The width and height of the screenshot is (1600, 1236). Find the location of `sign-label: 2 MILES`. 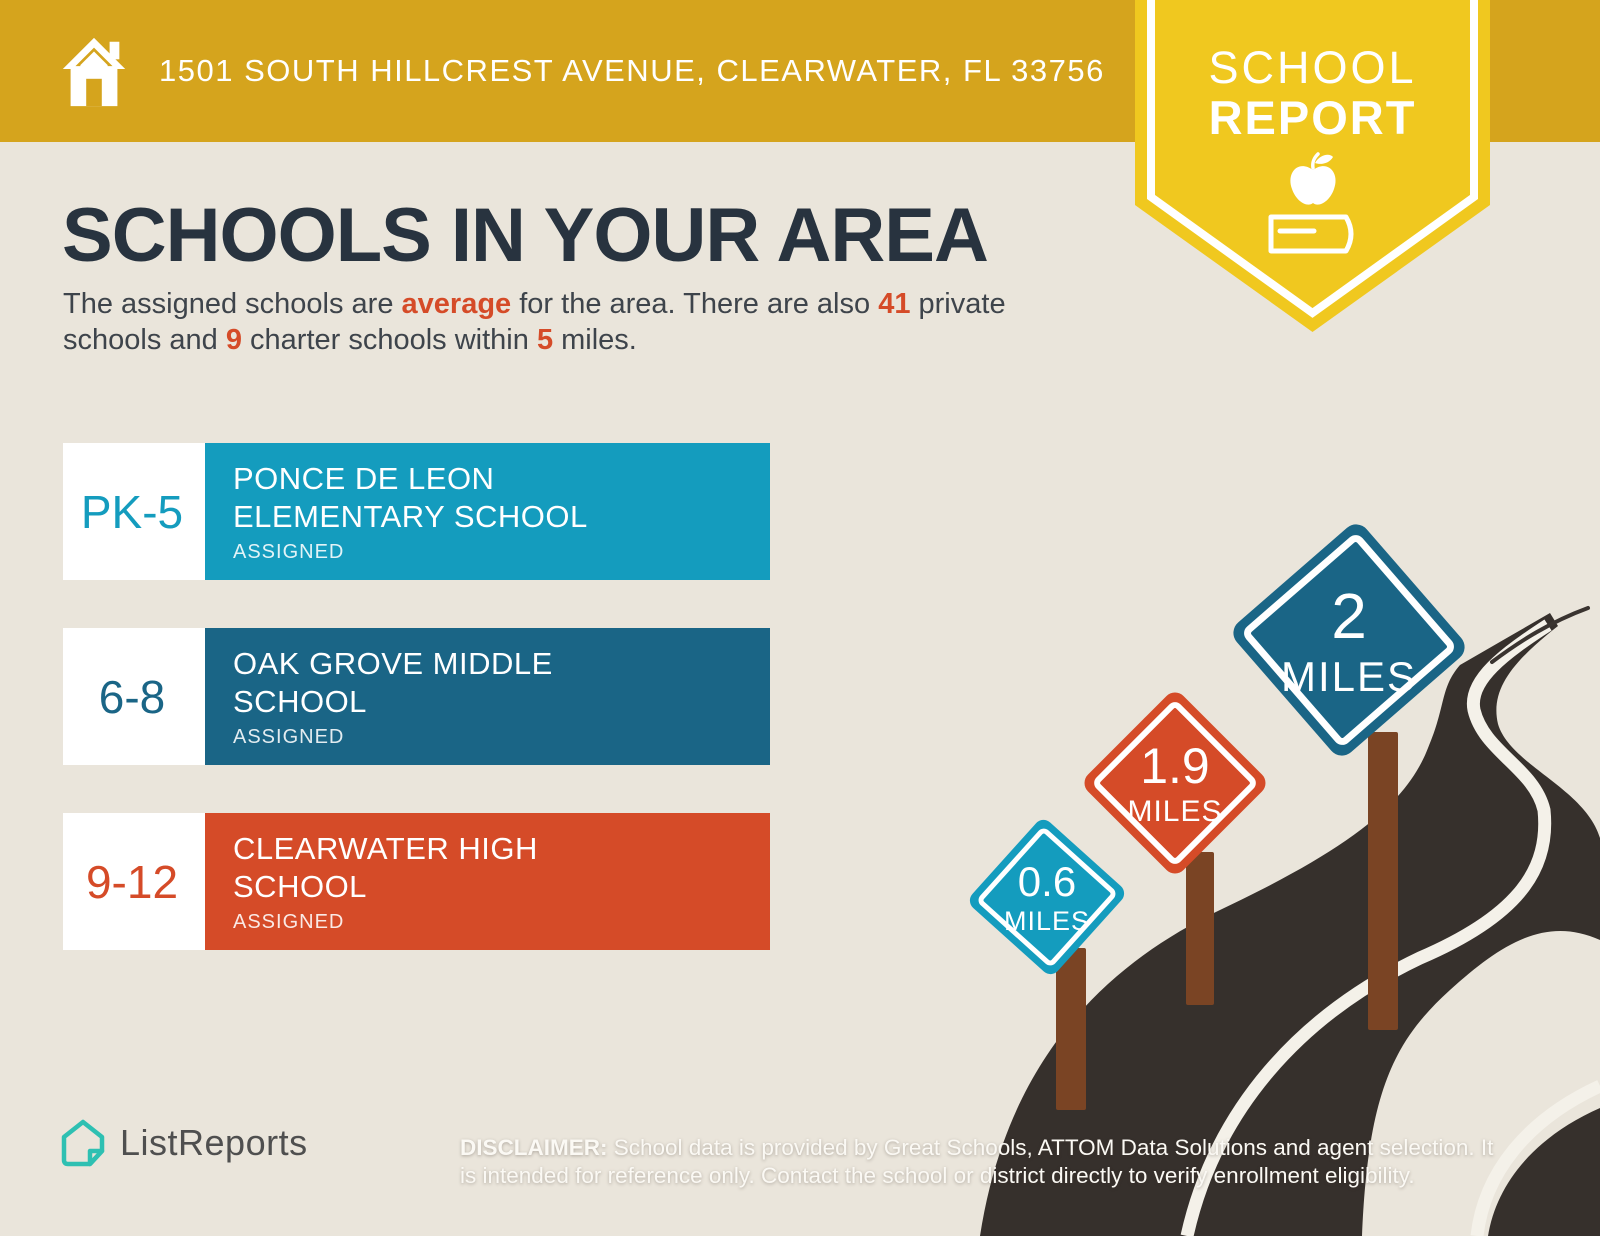

sign-label: 2 MILES is located at coordinates (1349, 640).